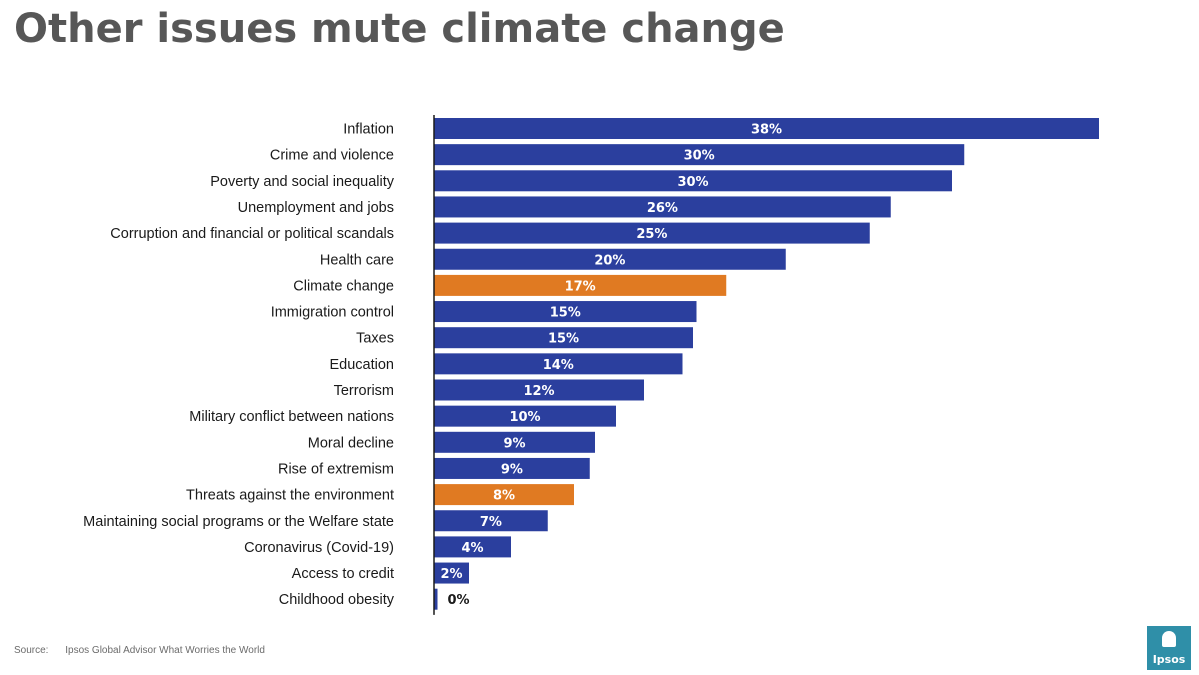  What do you see at coordinates (319, 548) in the screenshot?
I see `category-label: Coronavirus (Covid-19)` at bounding box center [319, 548].